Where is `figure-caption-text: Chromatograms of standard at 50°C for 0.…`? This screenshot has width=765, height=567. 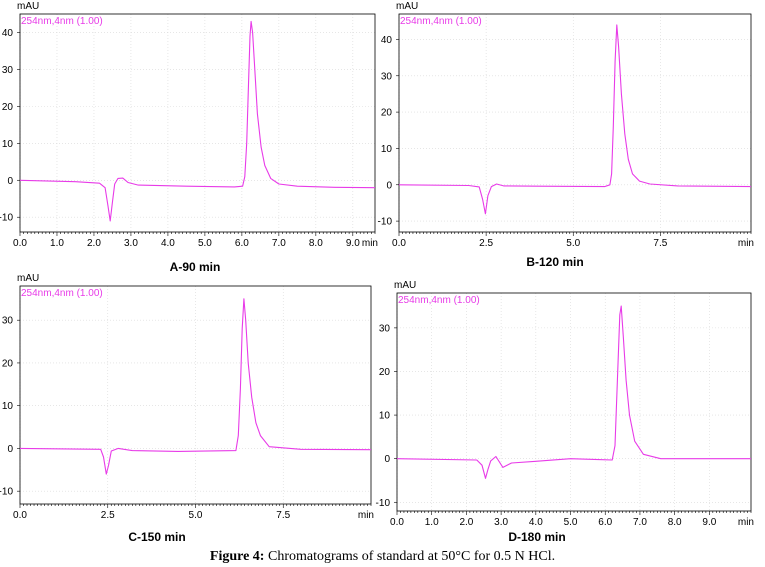
figure-caption-text: Chromatograms of standard at 50°C for 0.… is located at coordinates (410, 556).